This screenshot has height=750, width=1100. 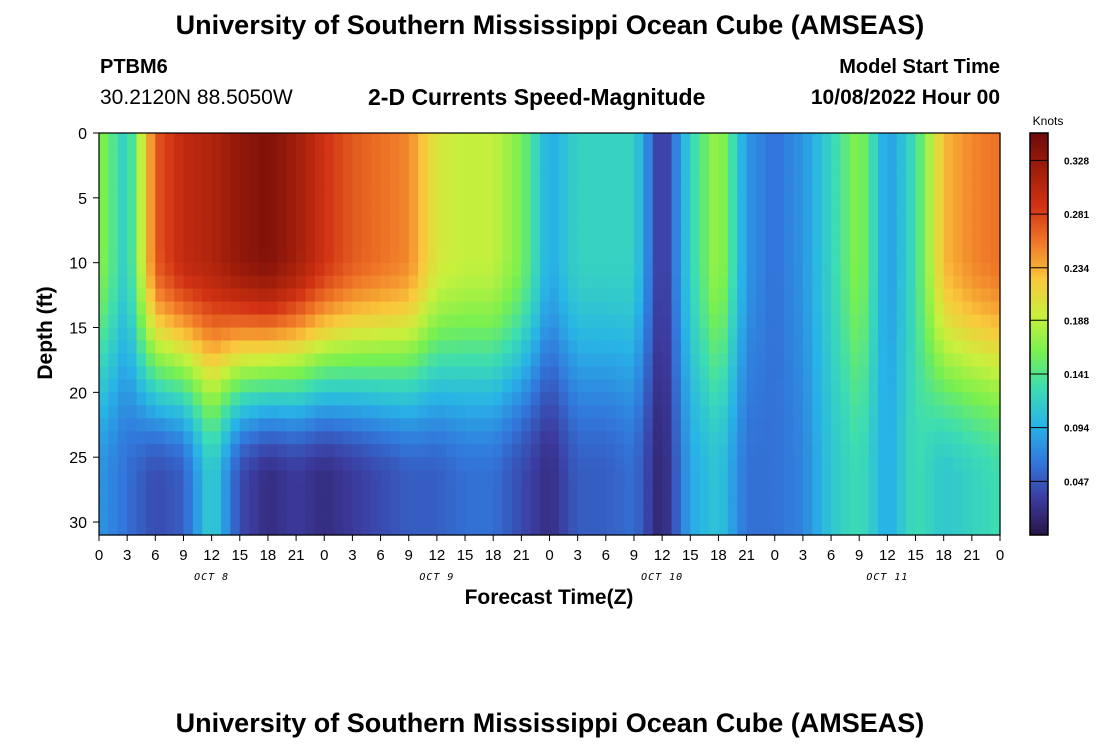 I want to click on x-tick-label: 12, so click(x=887, y=555).